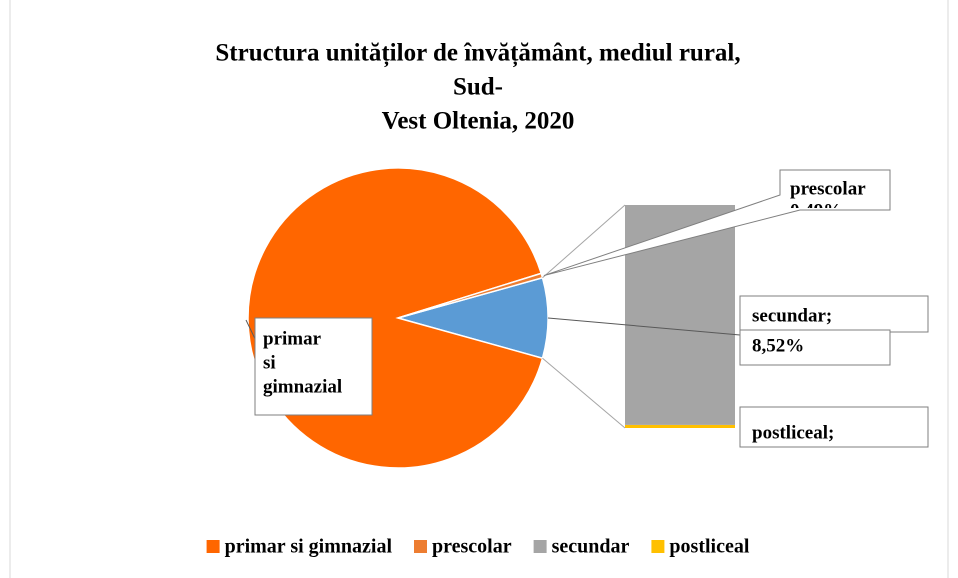 Image resolution: width=958 pixels, height=578 pixels. What do you see at coordinates (793, 432) in the screenshot?
I see `data-label: postliceal;` at bounding box center [793, 432].